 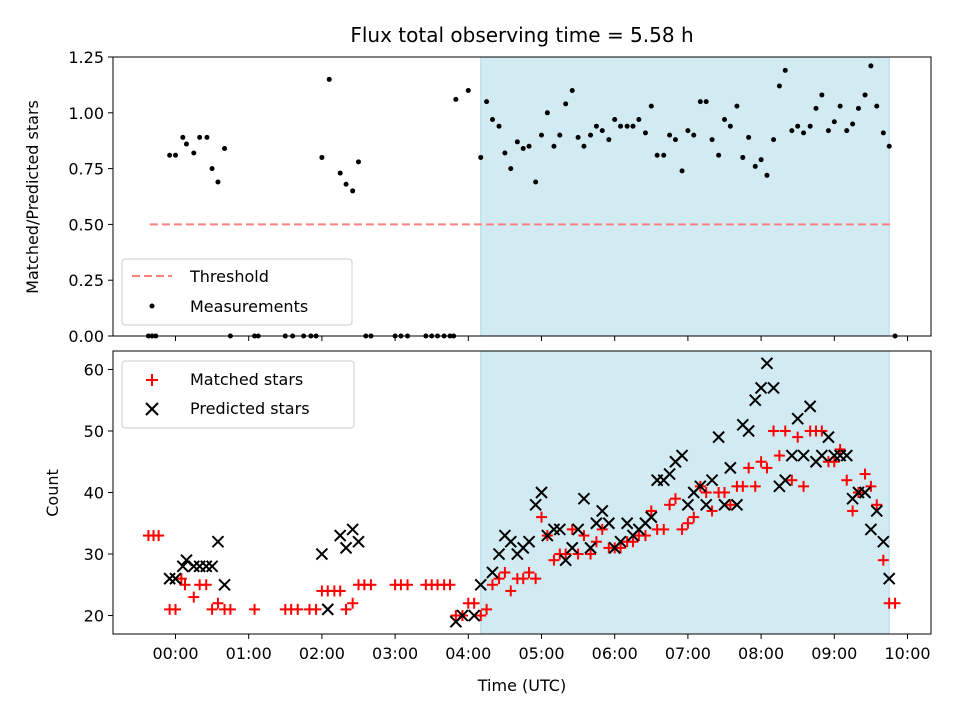 I want to click on x-axis-label: Time (UTC), so click(x=521, y=685).